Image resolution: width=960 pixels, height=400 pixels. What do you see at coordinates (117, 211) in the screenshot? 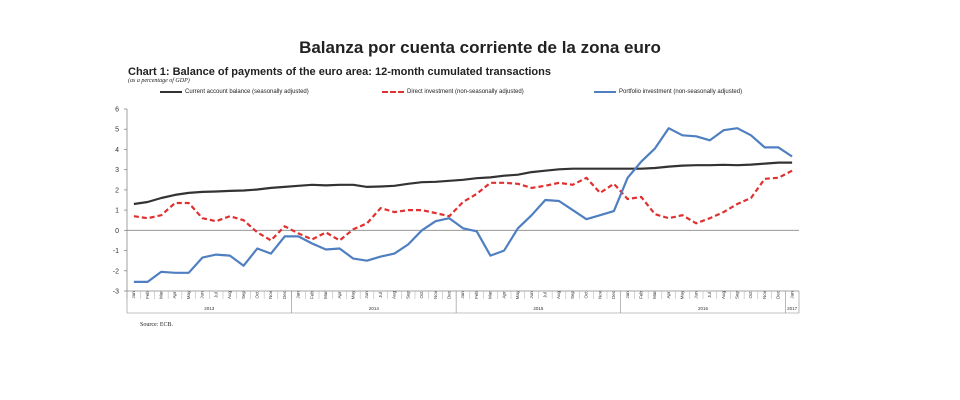
I see `y-tick-label: 1` at bounding box center [117, 211].